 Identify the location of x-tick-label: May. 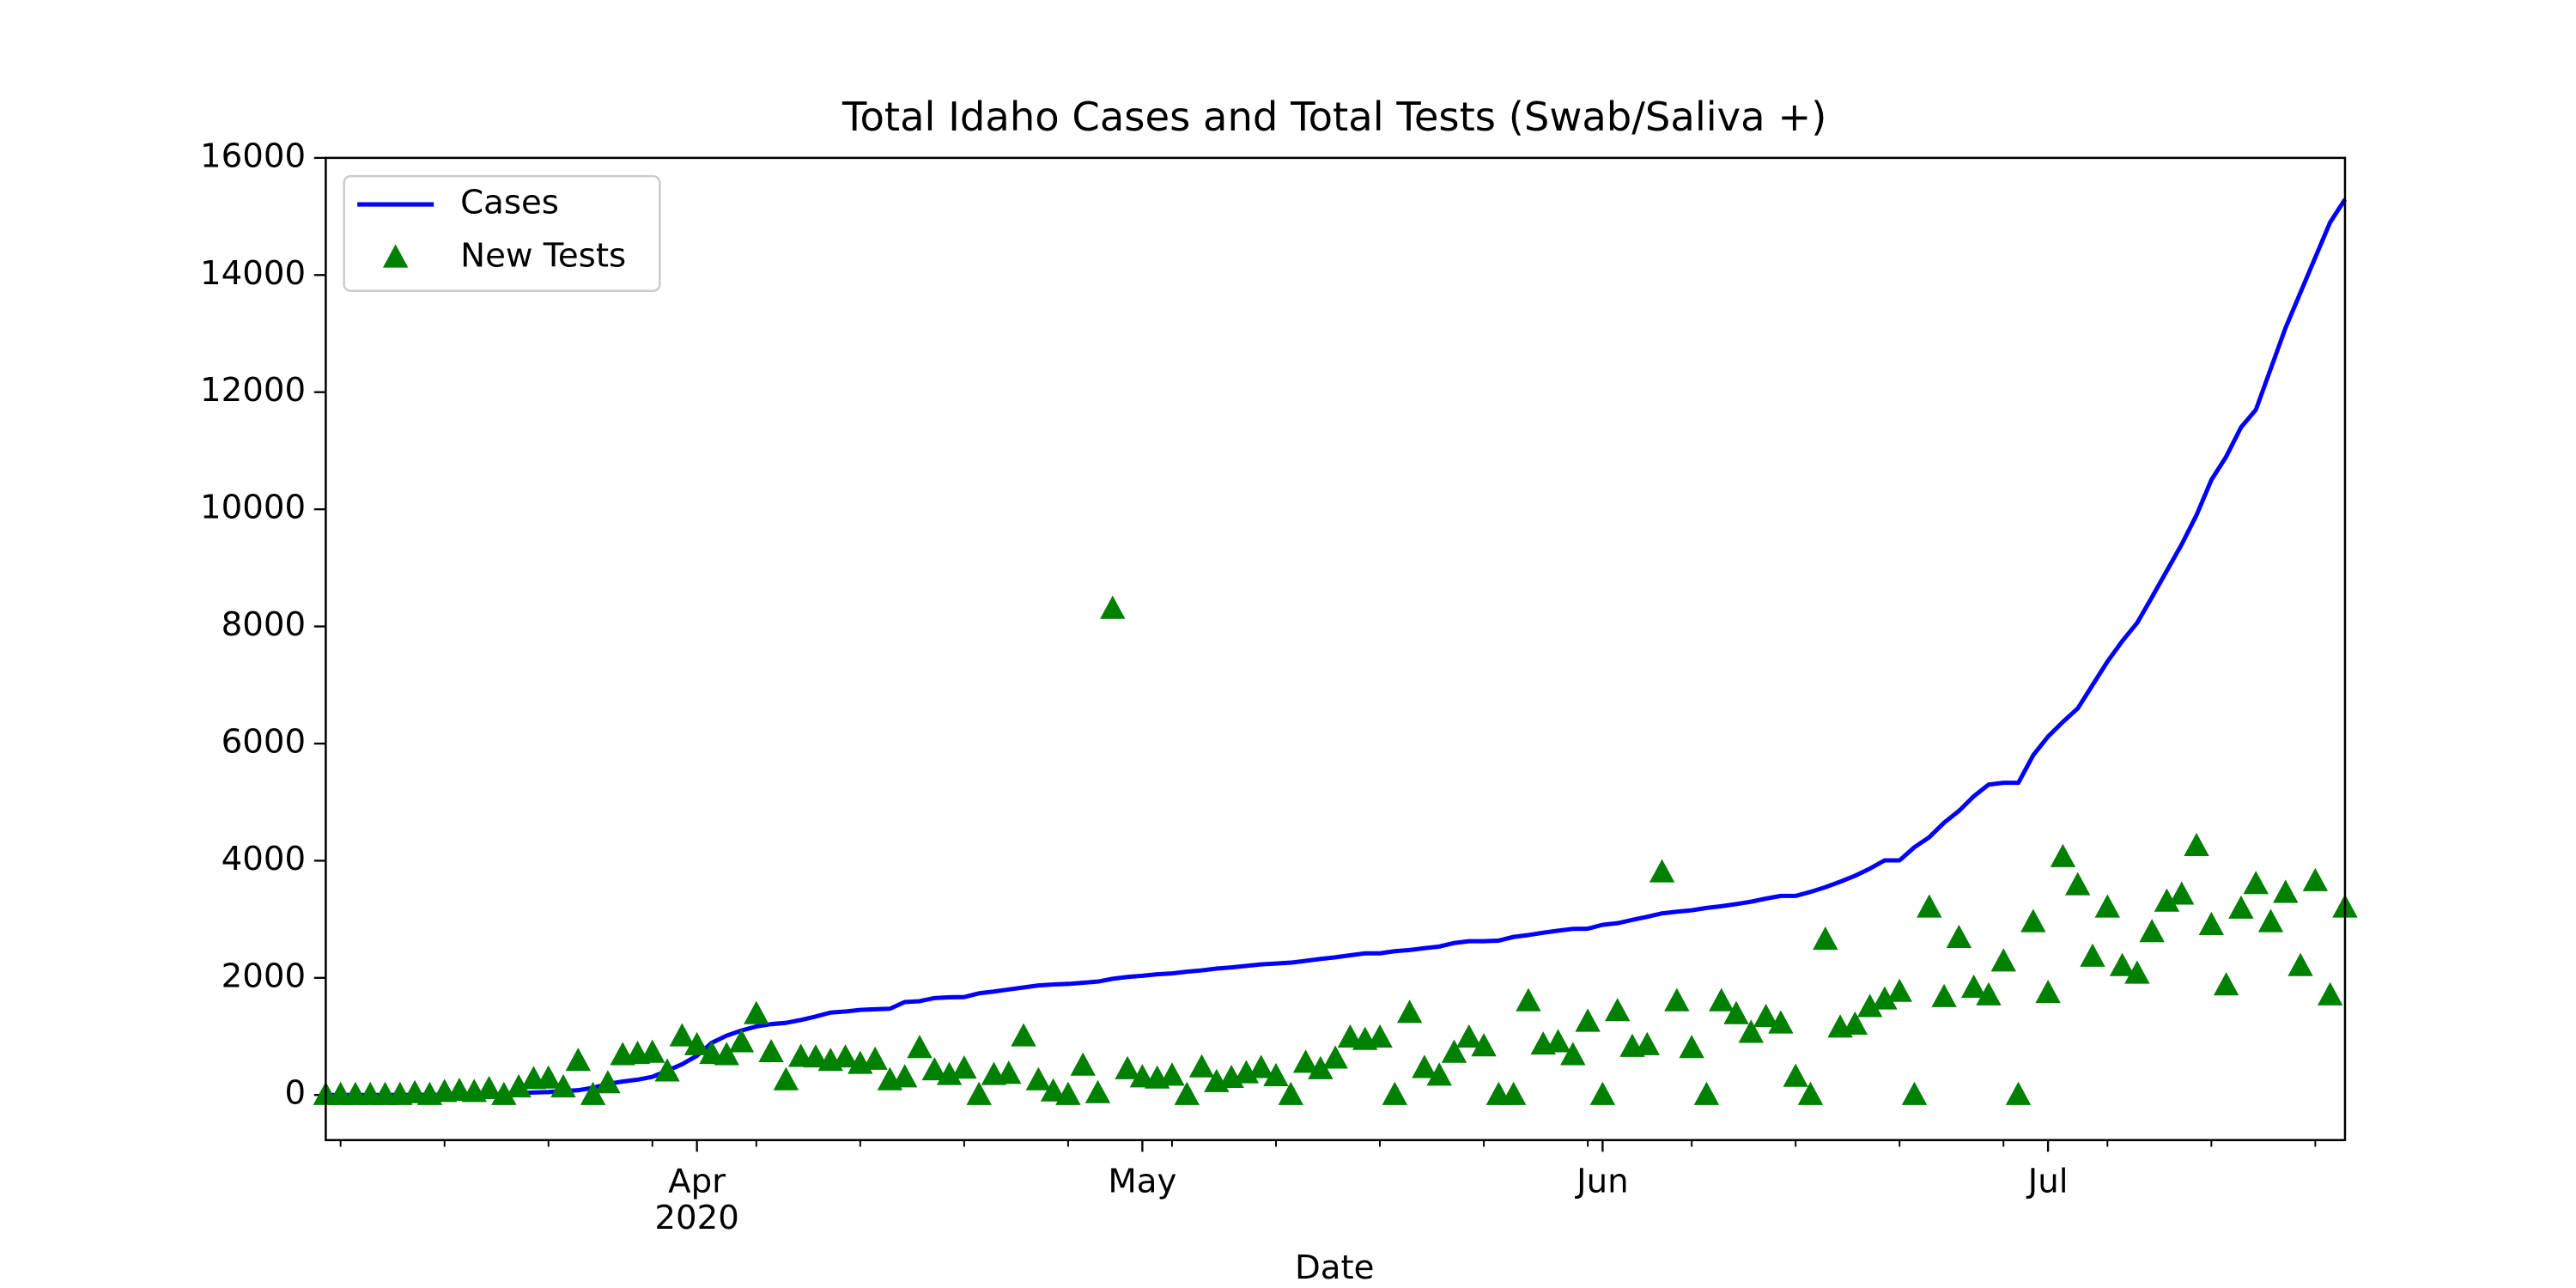
(1142, 1182).